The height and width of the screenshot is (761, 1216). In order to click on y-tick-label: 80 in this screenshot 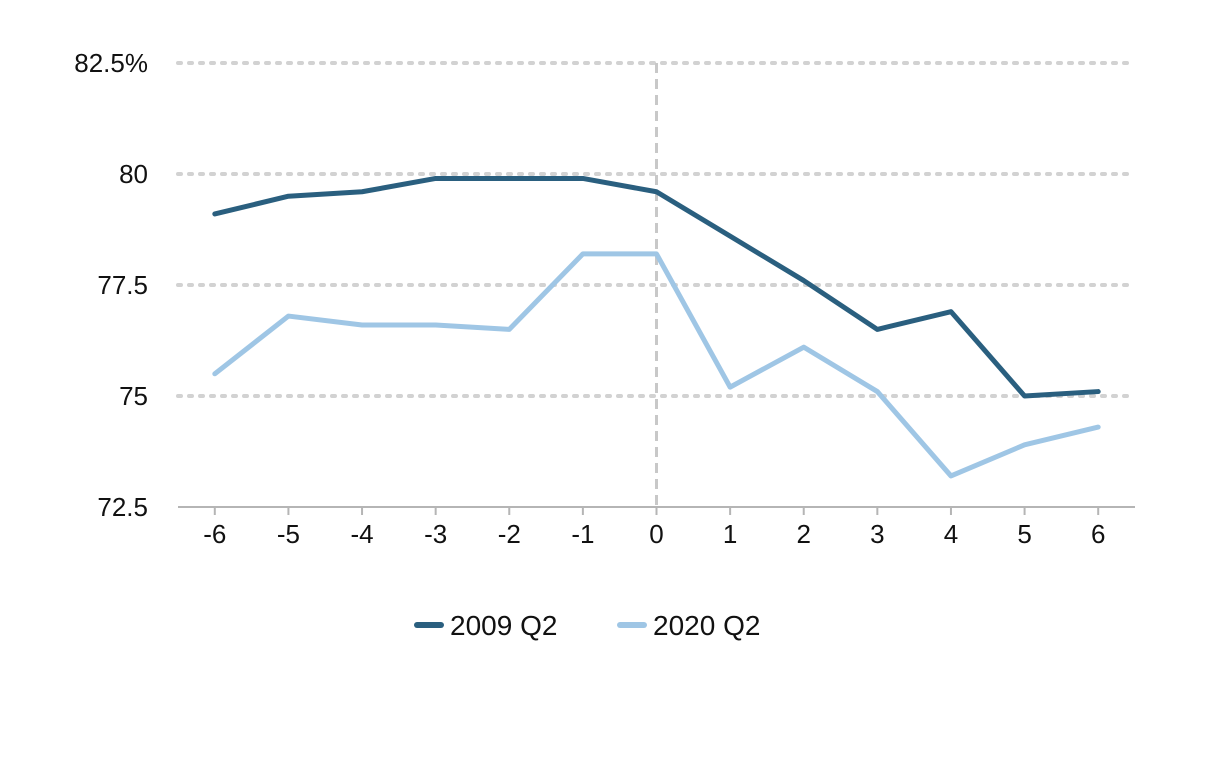, I will do `click(133, 174)`.